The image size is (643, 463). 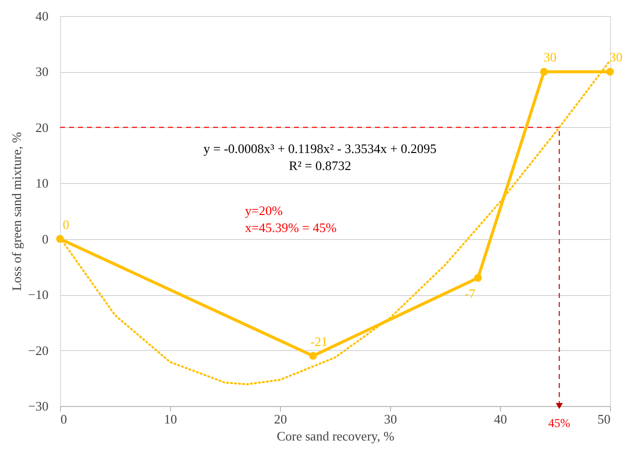 What do you see at coordinates (291, 227) in the screenshot?
I see `annotation: x=45.39% = 45%` at bounding box center [291, 227].